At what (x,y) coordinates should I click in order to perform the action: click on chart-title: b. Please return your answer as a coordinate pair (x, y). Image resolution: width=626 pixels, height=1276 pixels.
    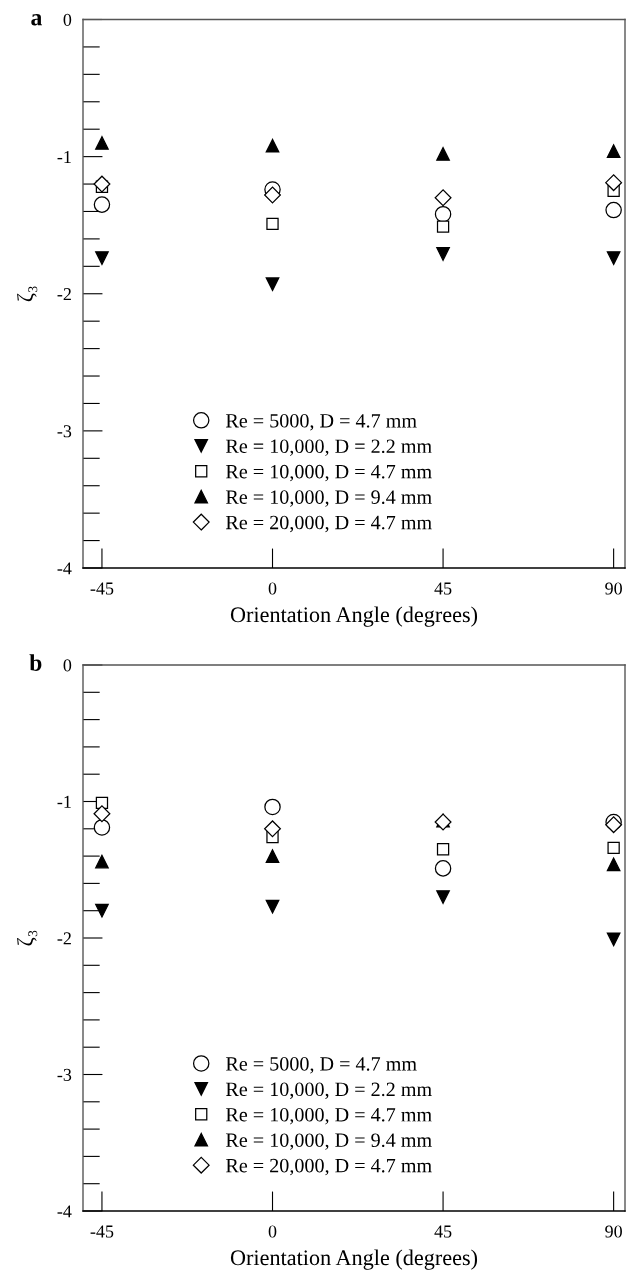
    Looking at the image, I should click on (35, 662).